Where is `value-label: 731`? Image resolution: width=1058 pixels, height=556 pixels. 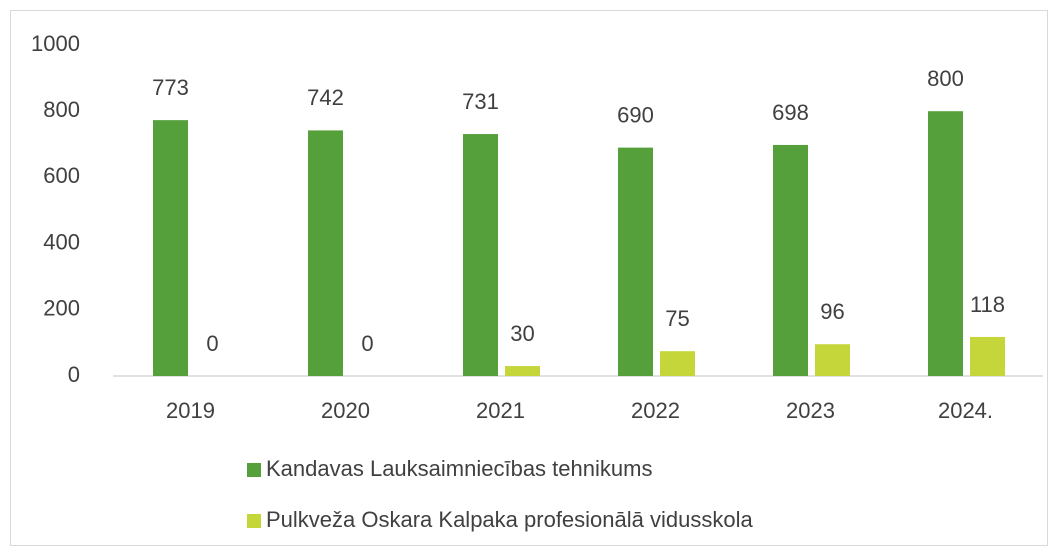 value-label: 731 is located at coordinates (480, 101).